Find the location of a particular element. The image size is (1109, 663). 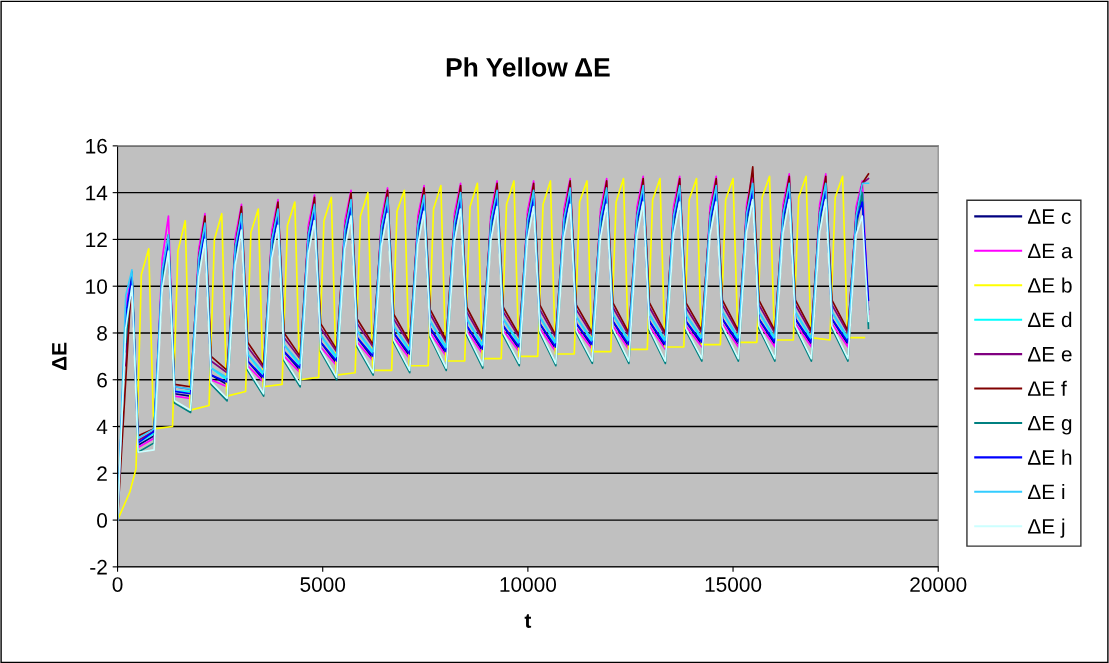

x-tick-label: 10000 is located at coordinates (528, 584).